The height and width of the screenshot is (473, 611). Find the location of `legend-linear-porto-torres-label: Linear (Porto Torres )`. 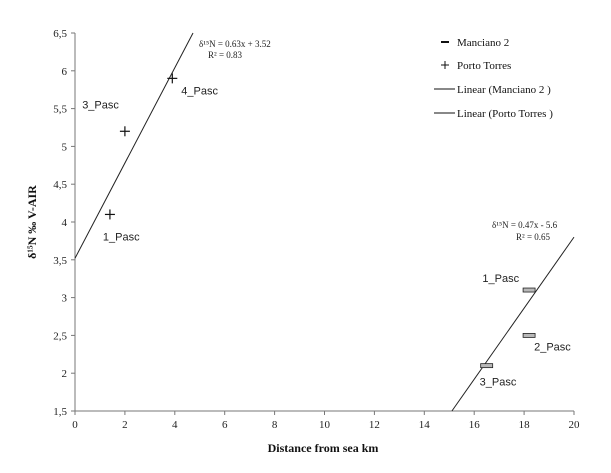

legend-linear-porto-torres-label: Linear (Porto Torres ) is located at coordinates (505, 114).